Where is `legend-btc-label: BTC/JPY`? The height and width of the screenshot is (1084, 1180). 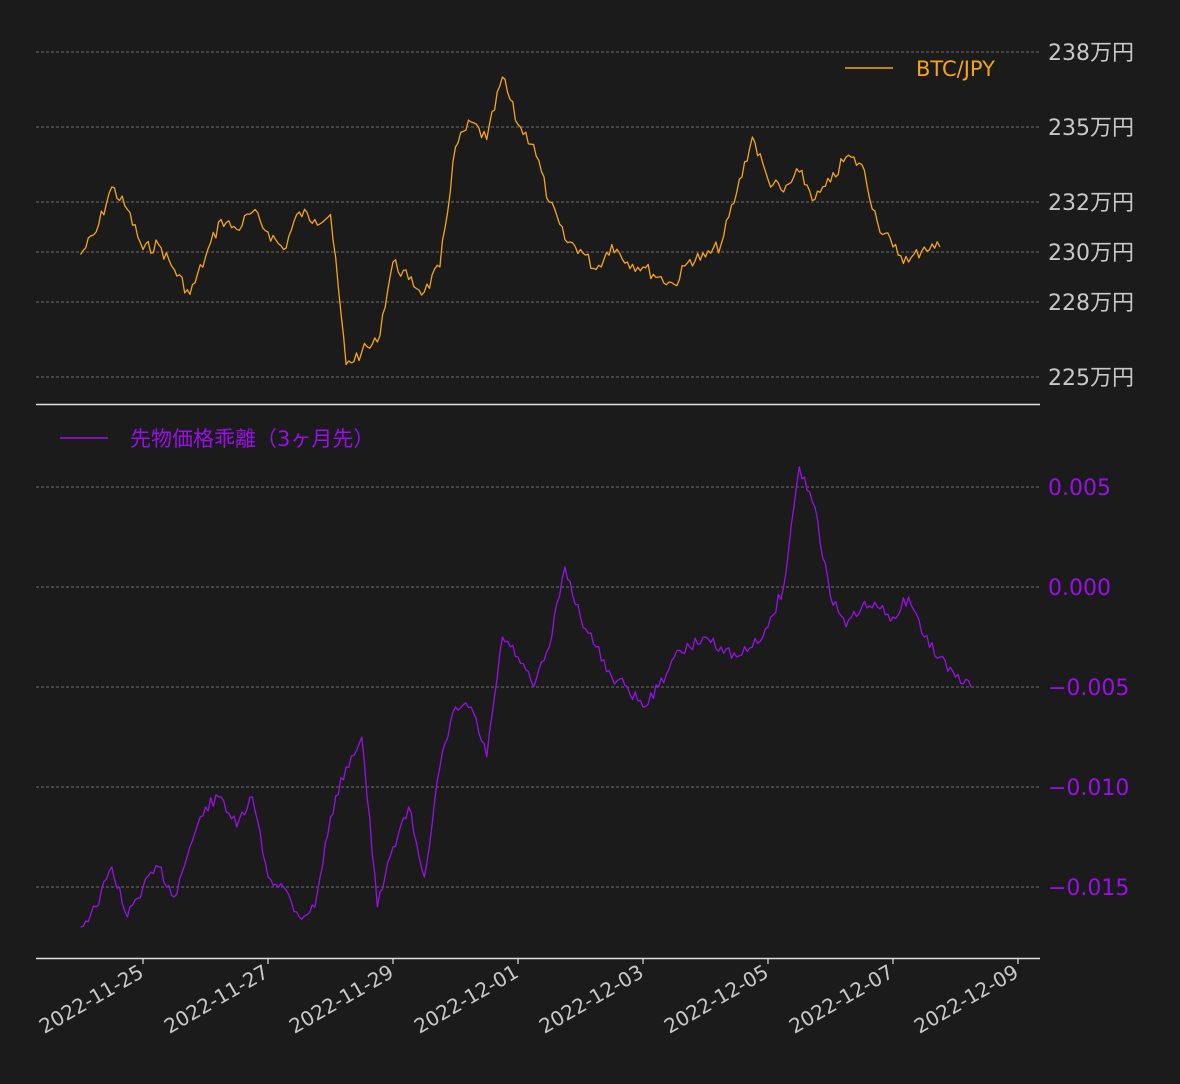 legend-btc-label: BTC/JPY is located at coordinates (955, 69).